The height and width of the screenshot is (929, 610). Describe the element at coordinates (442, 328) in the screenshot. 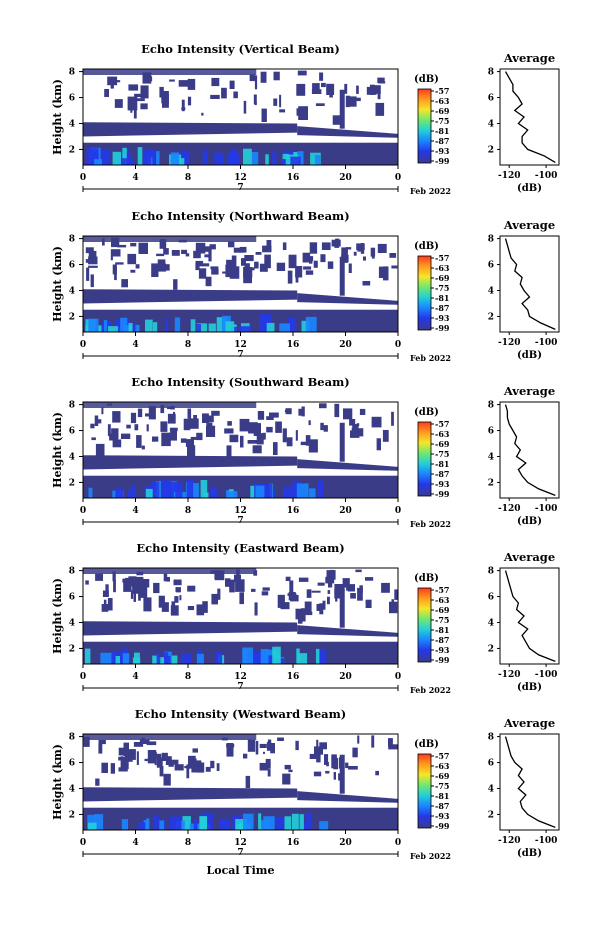

I see `colorbar-tick-label: -99` at that location.